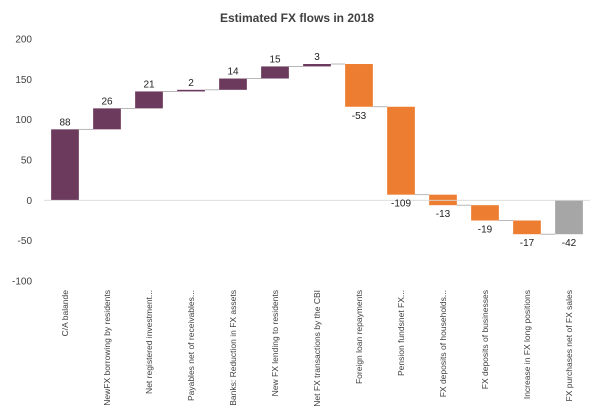 The height and width of the screenshot is (420, 595). What do you see at coordinates (297, 18) in the screenshot?
I see `chart-title: Estimated FX flows in 2018` at bounding box center [297, 18].